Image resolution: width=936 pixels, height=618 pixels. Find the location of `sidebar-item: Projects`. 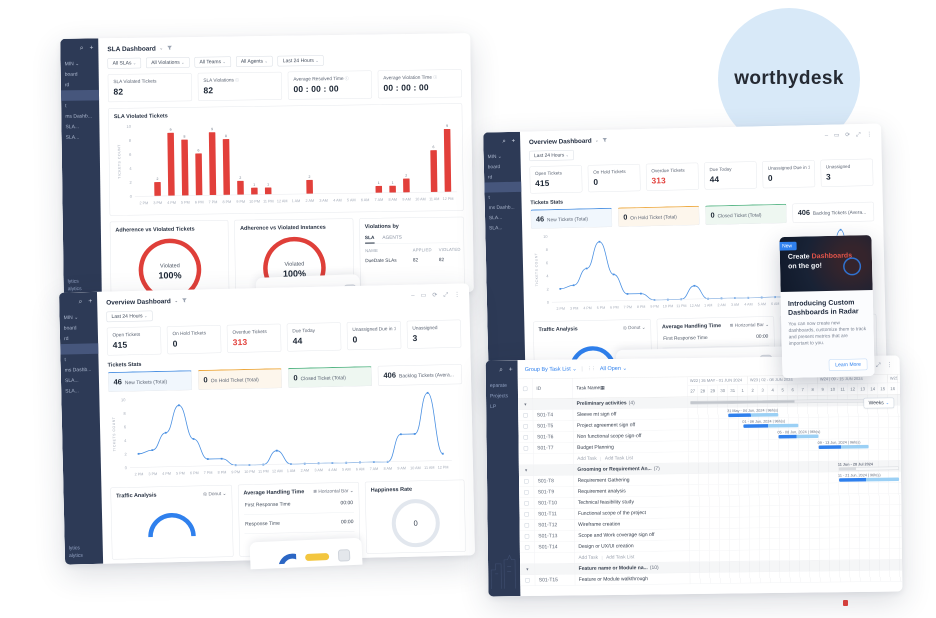

sidebar-item: Projects is located at coordinates (499, 396).